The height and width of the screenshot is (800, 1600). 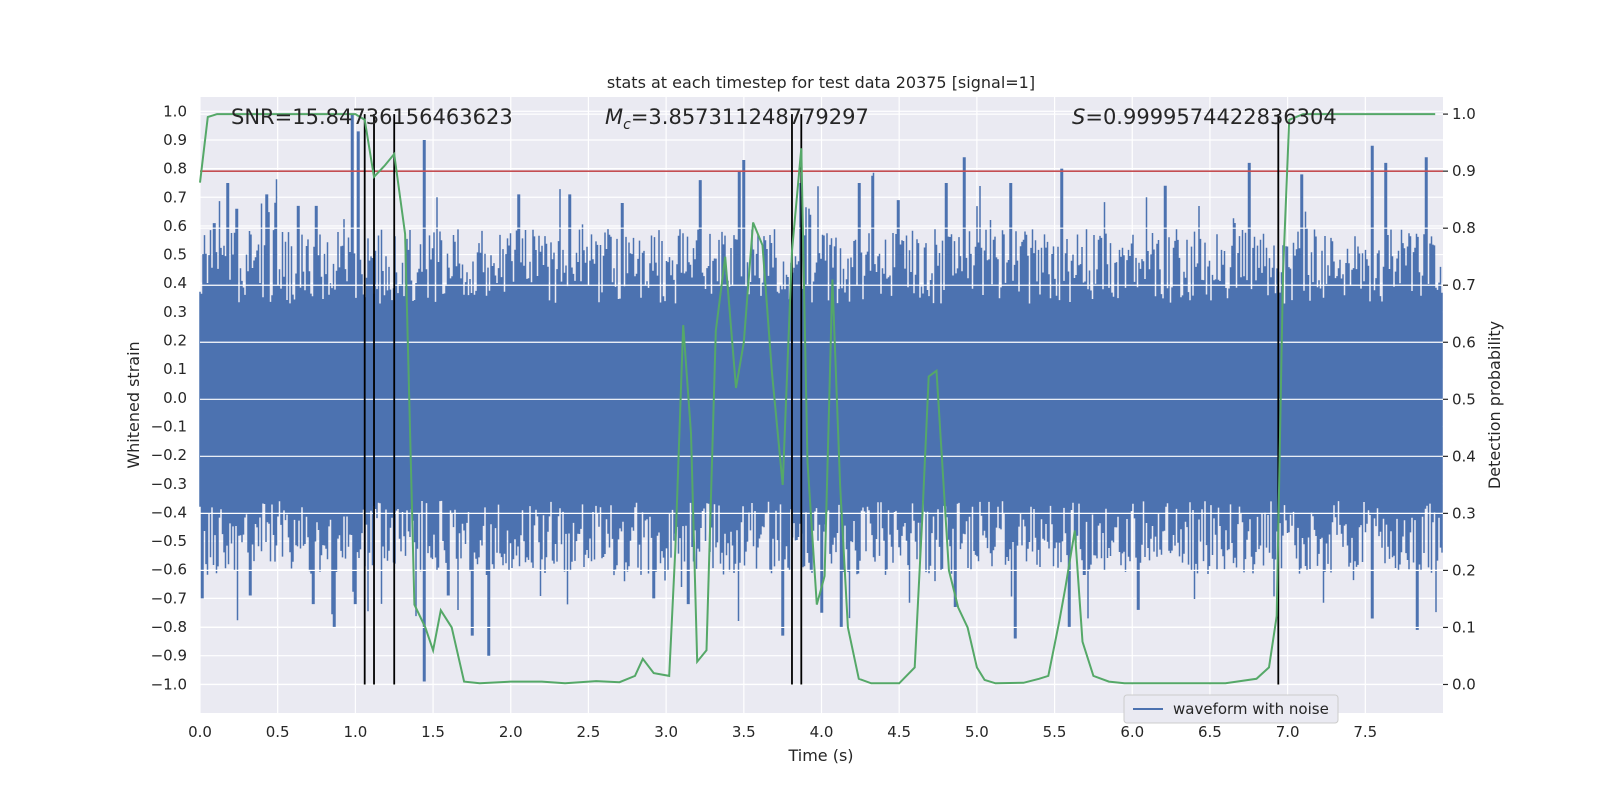 I want to click on chirp-mass-value: =3.857311248779297, so click(x=750, y=117).